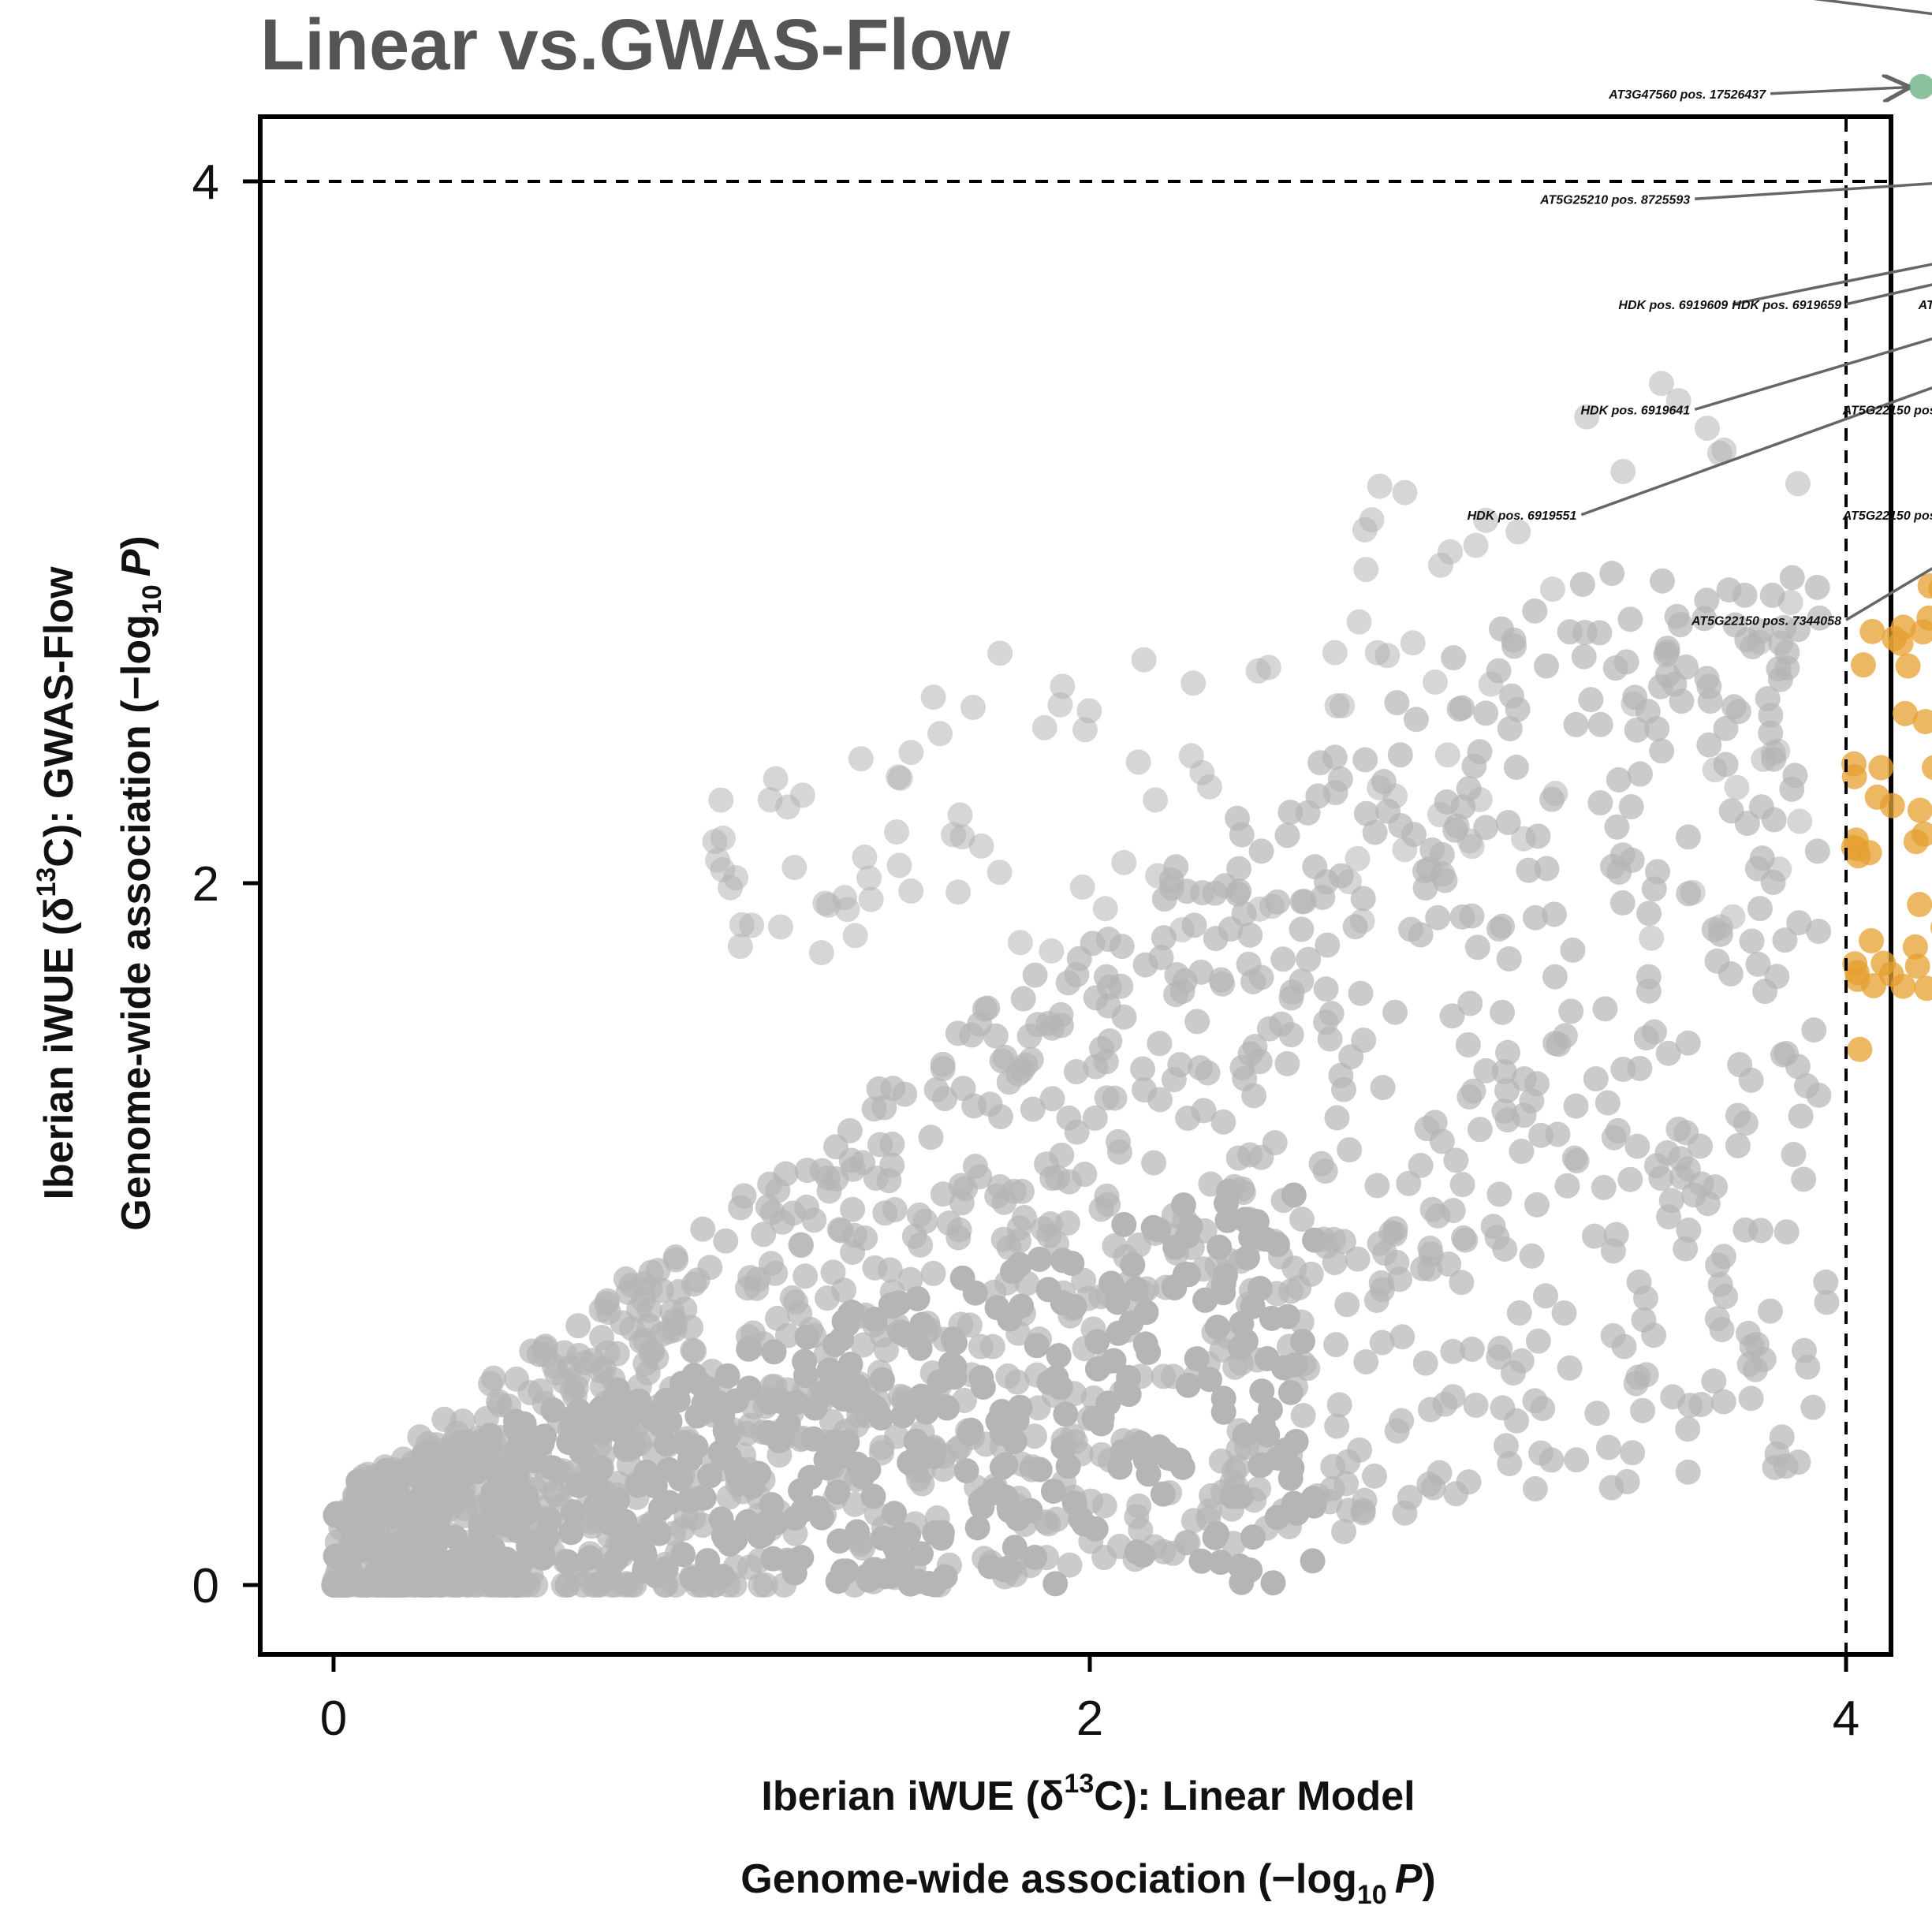 This screenshot has height=1932, width=1932. I want to click on annotation-label: HDK pos. 6919551, so click(1522, 516).